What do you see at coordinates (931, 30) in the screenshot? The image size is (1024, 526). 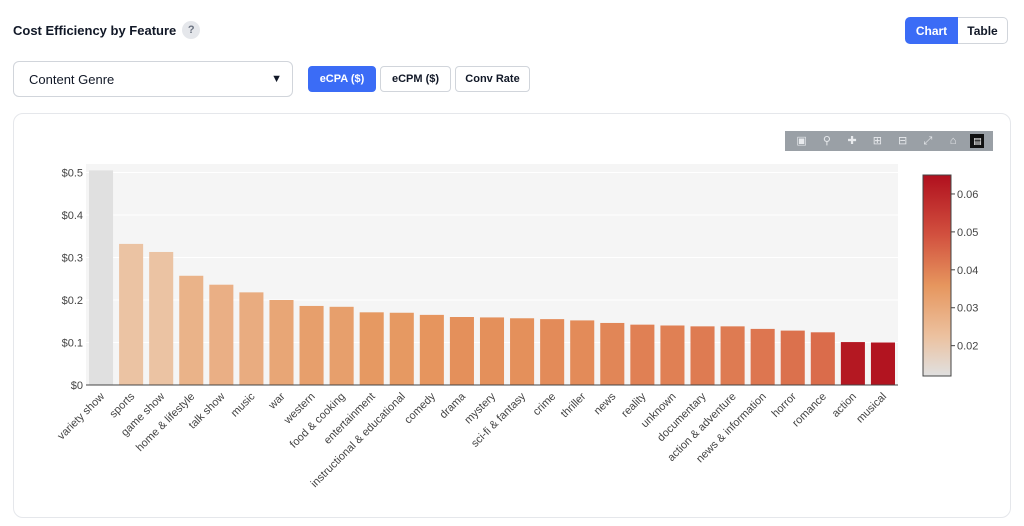 I see `chart-view-button: Chart` at bounding box center [931, 30].